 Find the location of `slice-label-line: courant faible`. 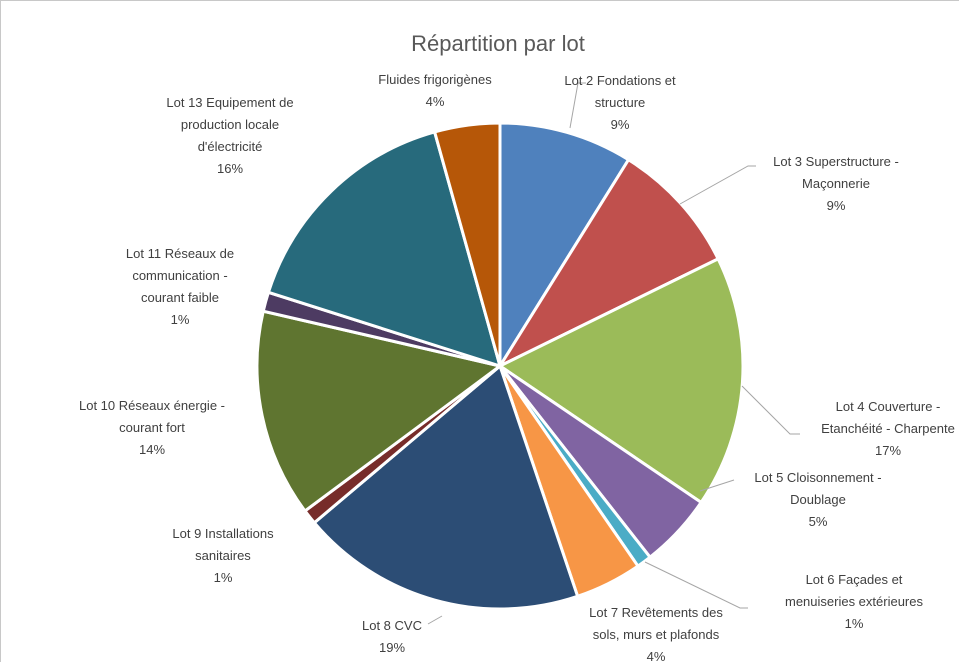

slice-label-line: courant faible is located at coordinates (180, 297).